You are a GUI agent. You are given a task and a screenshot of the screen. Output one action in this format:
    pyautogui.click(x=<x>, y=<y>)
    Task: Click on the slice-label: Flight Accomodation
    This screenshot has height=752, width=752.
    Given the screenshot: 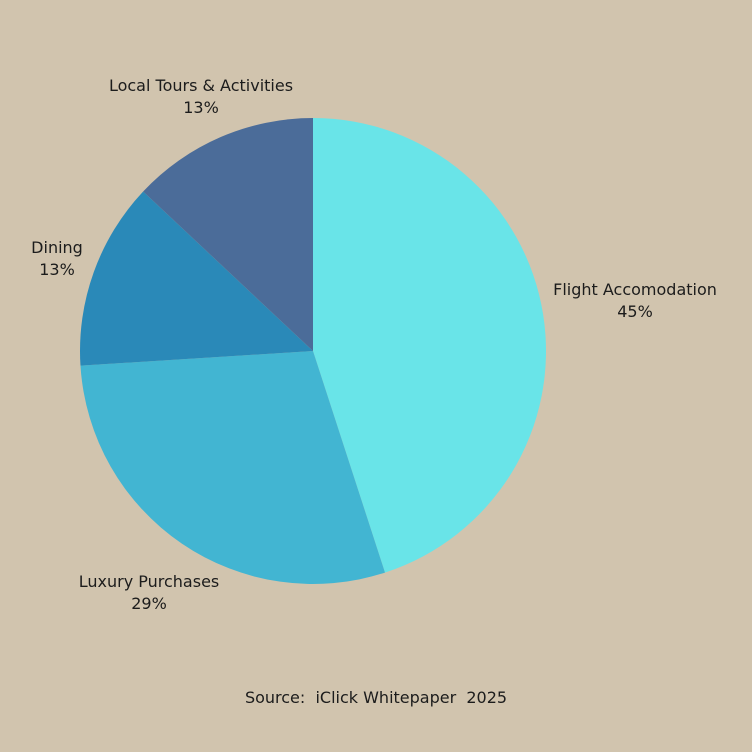 What is the action you would take?
    pyautogui.click(x=635, y=289)
    